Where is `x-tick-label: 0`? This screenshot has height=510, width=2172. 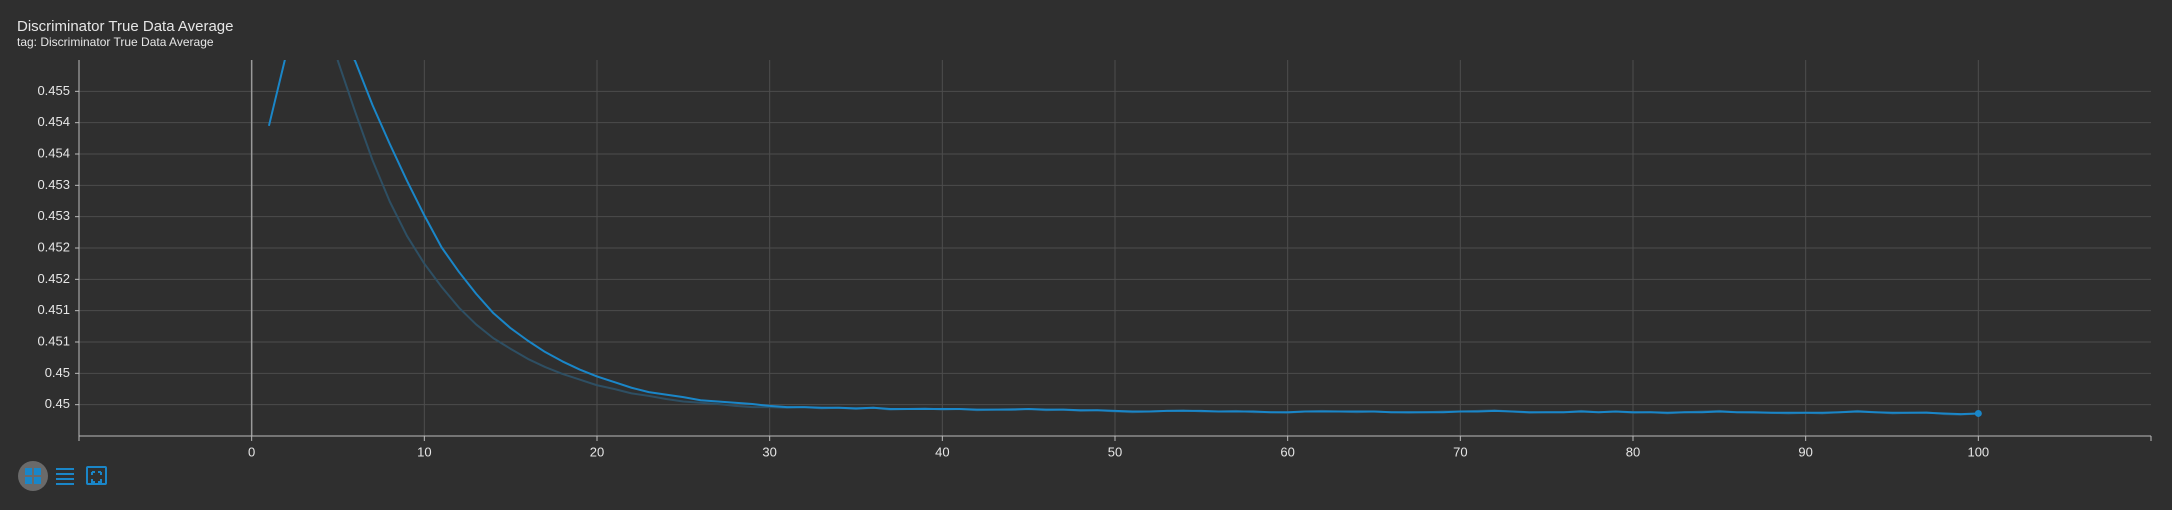 x-tick-label: 0 is located at coordinates (251, 451).